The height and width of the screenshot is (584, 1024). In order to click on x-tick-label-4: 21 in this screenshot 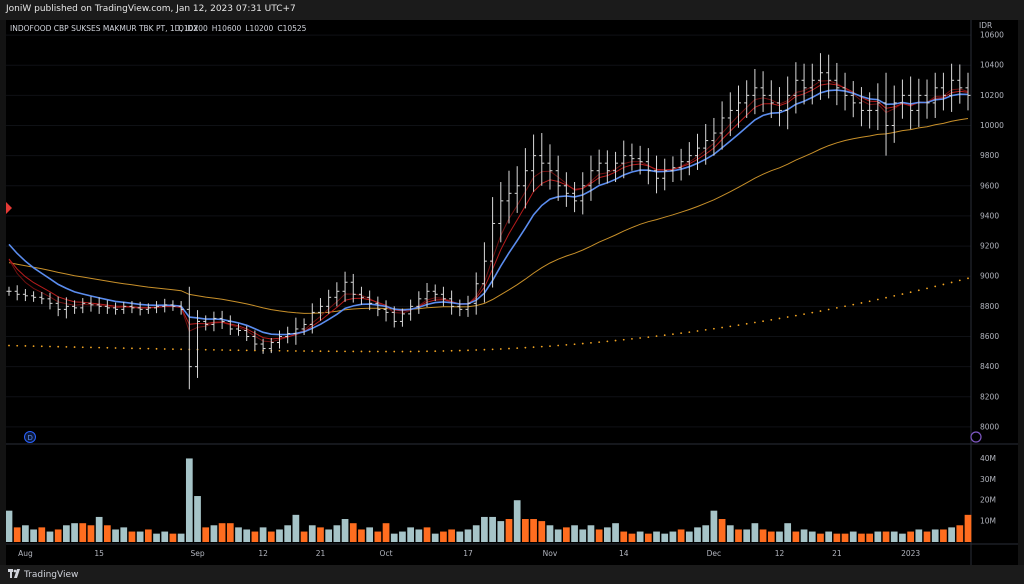, I will do `click(321, 553)`.